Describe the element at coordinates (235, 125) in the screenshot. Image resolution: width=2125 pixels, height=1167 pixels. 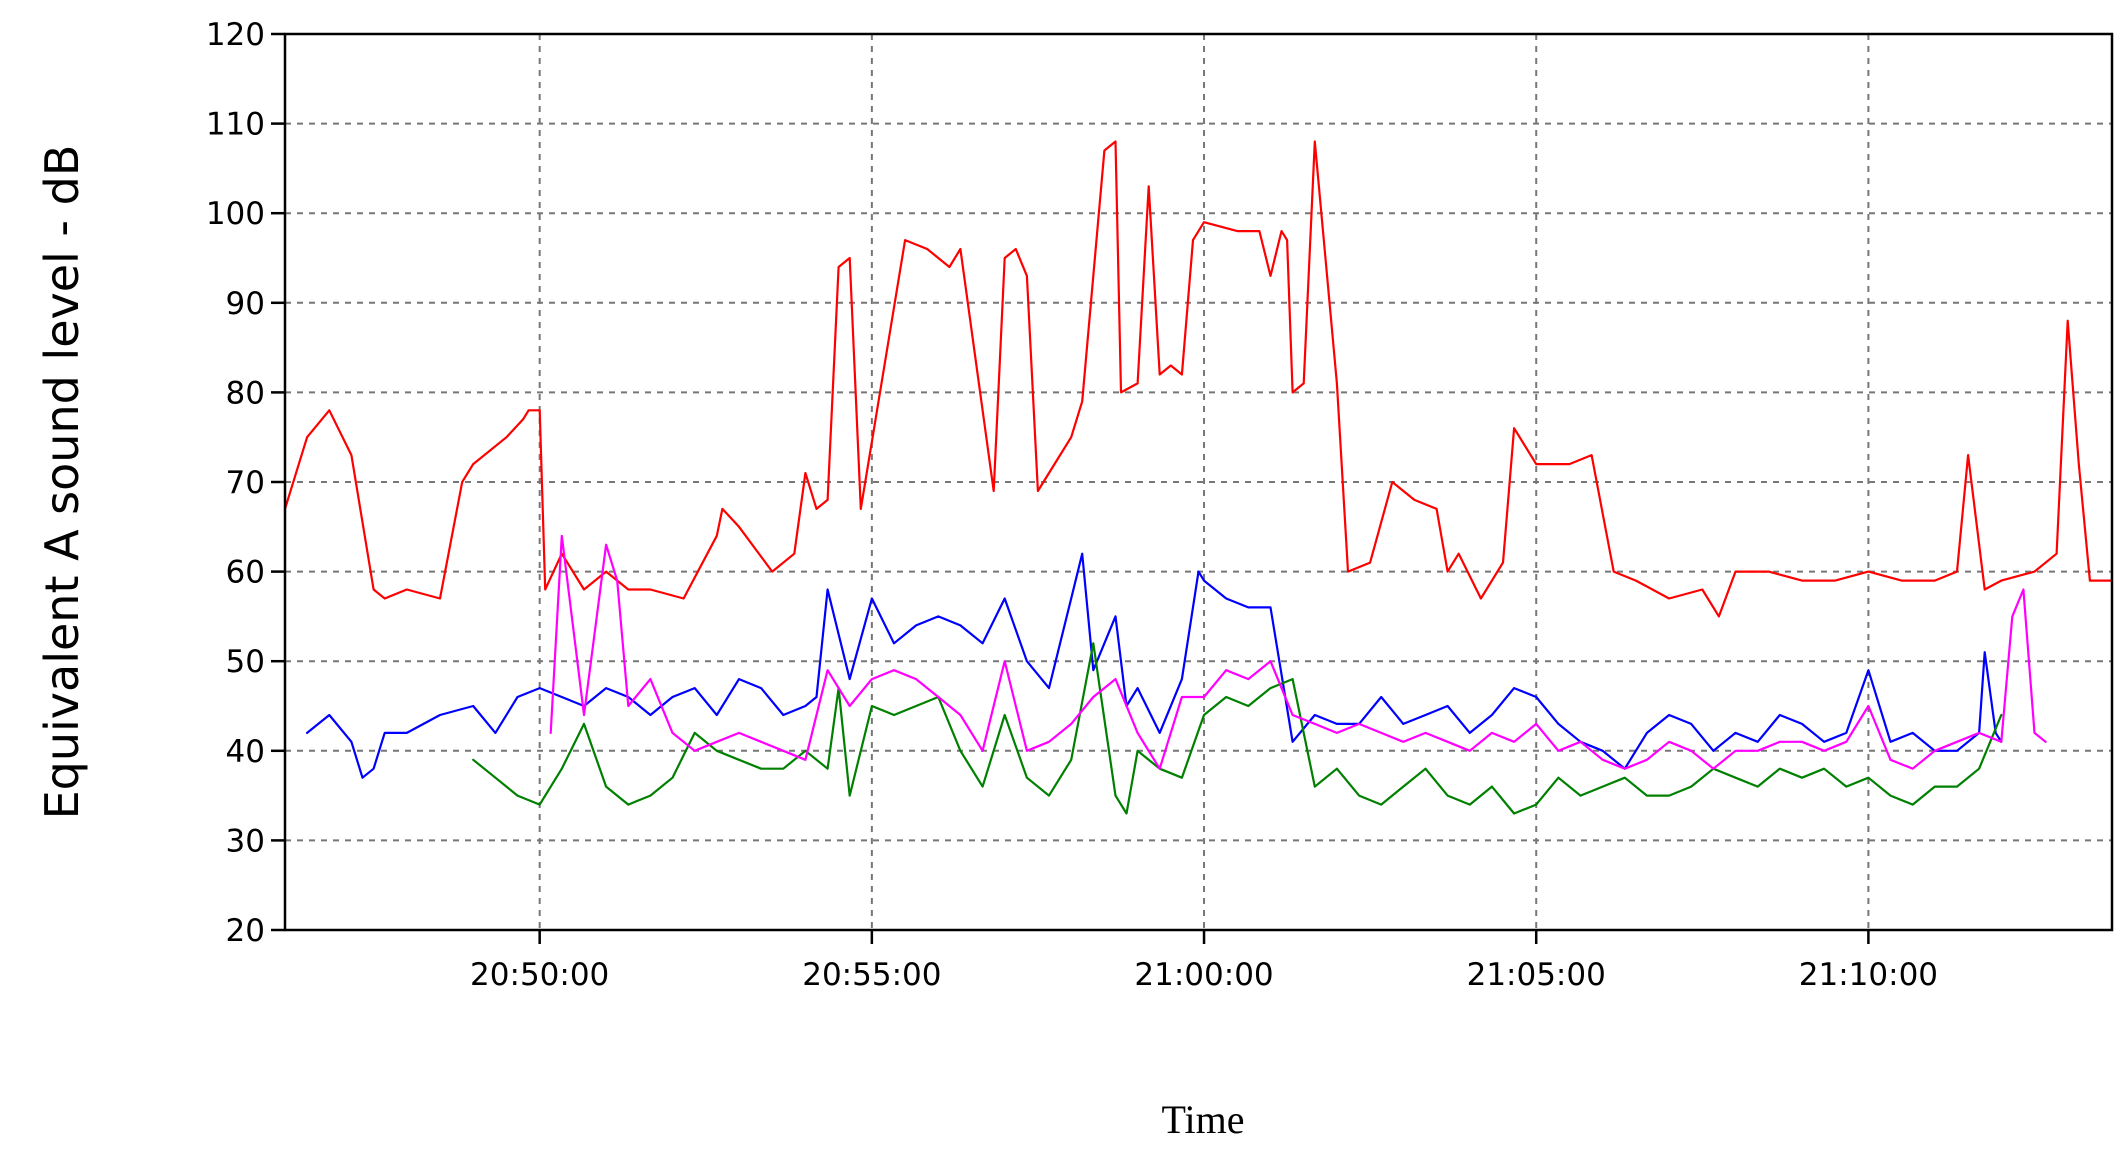
I see `y-tick-label: 110` at that location.